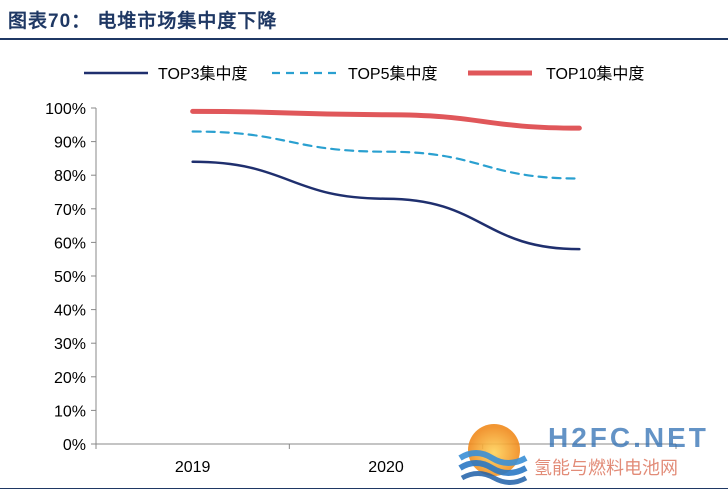  What do you see at coordinates (393, 74) in the screenshot?
I see `legend-label-2: TOP5集中度` at bounding box center [393, 74].